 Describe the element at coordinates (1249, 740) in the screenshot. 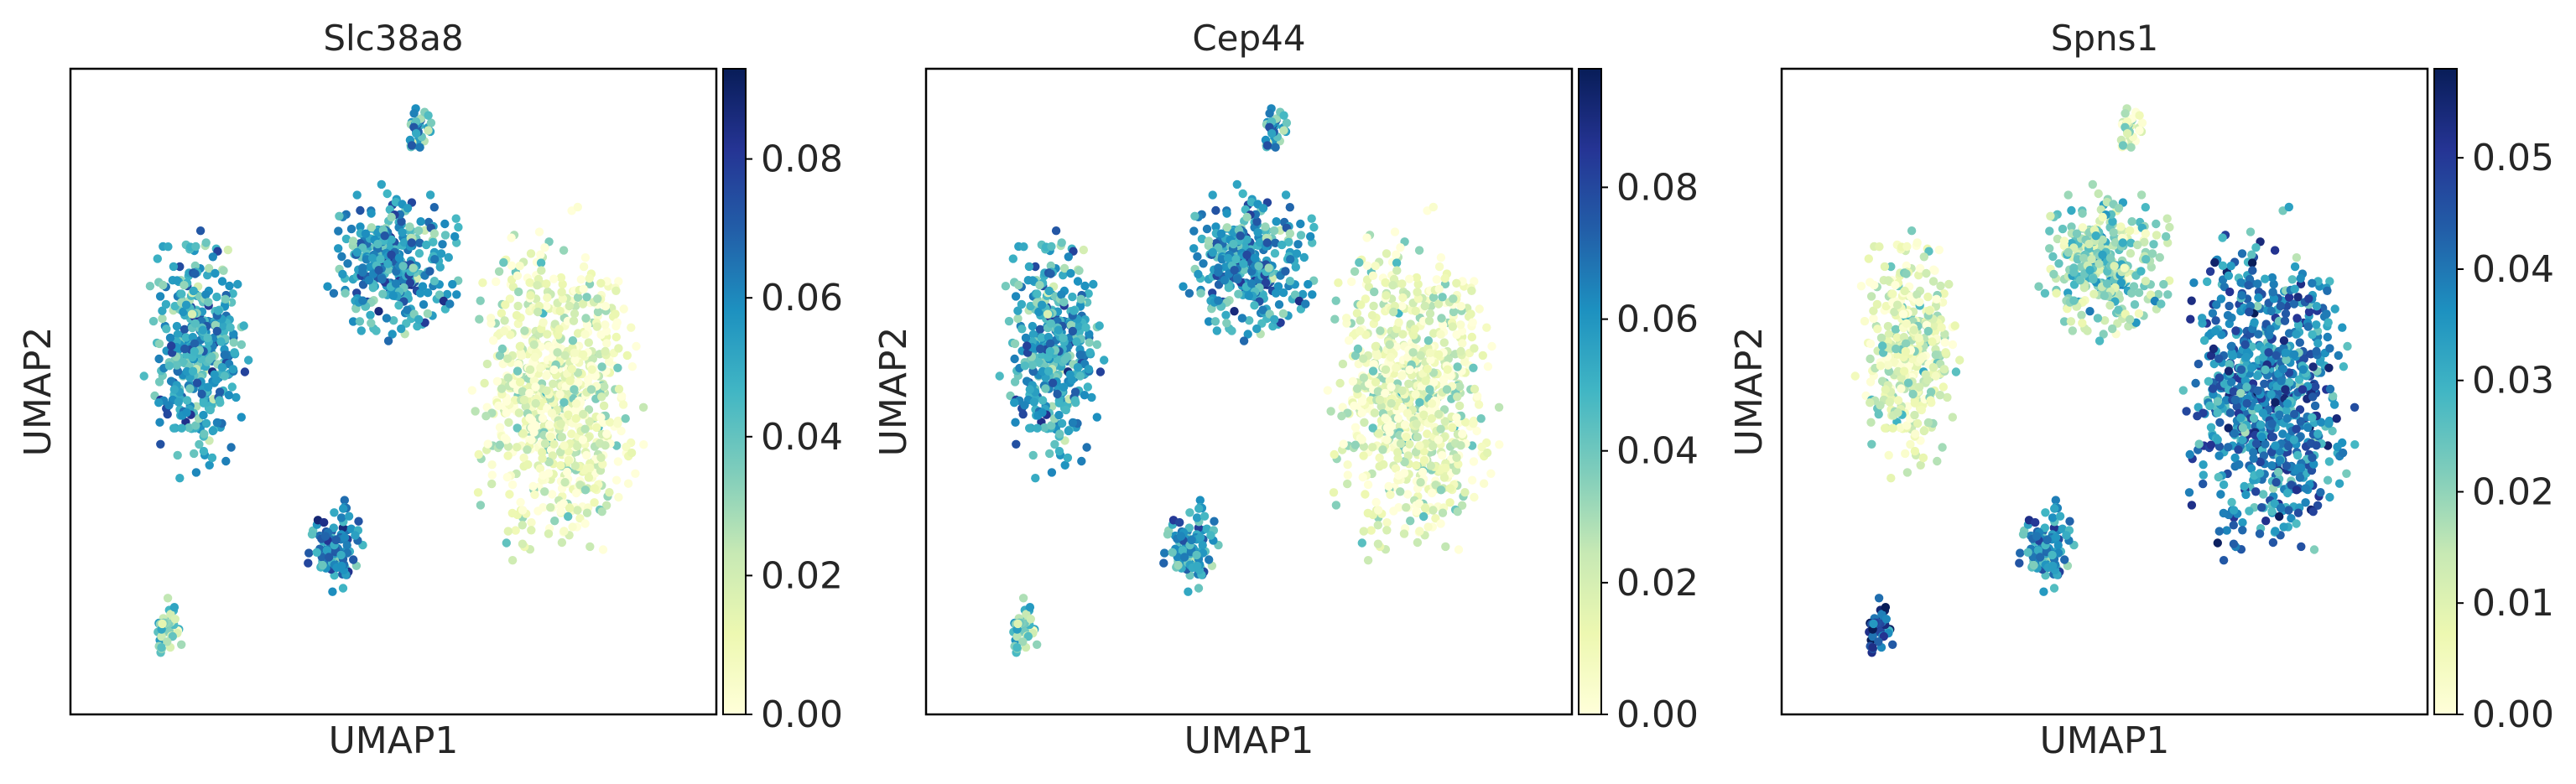

I see `panel-2-x-axis-label: UMAP1` at that location.